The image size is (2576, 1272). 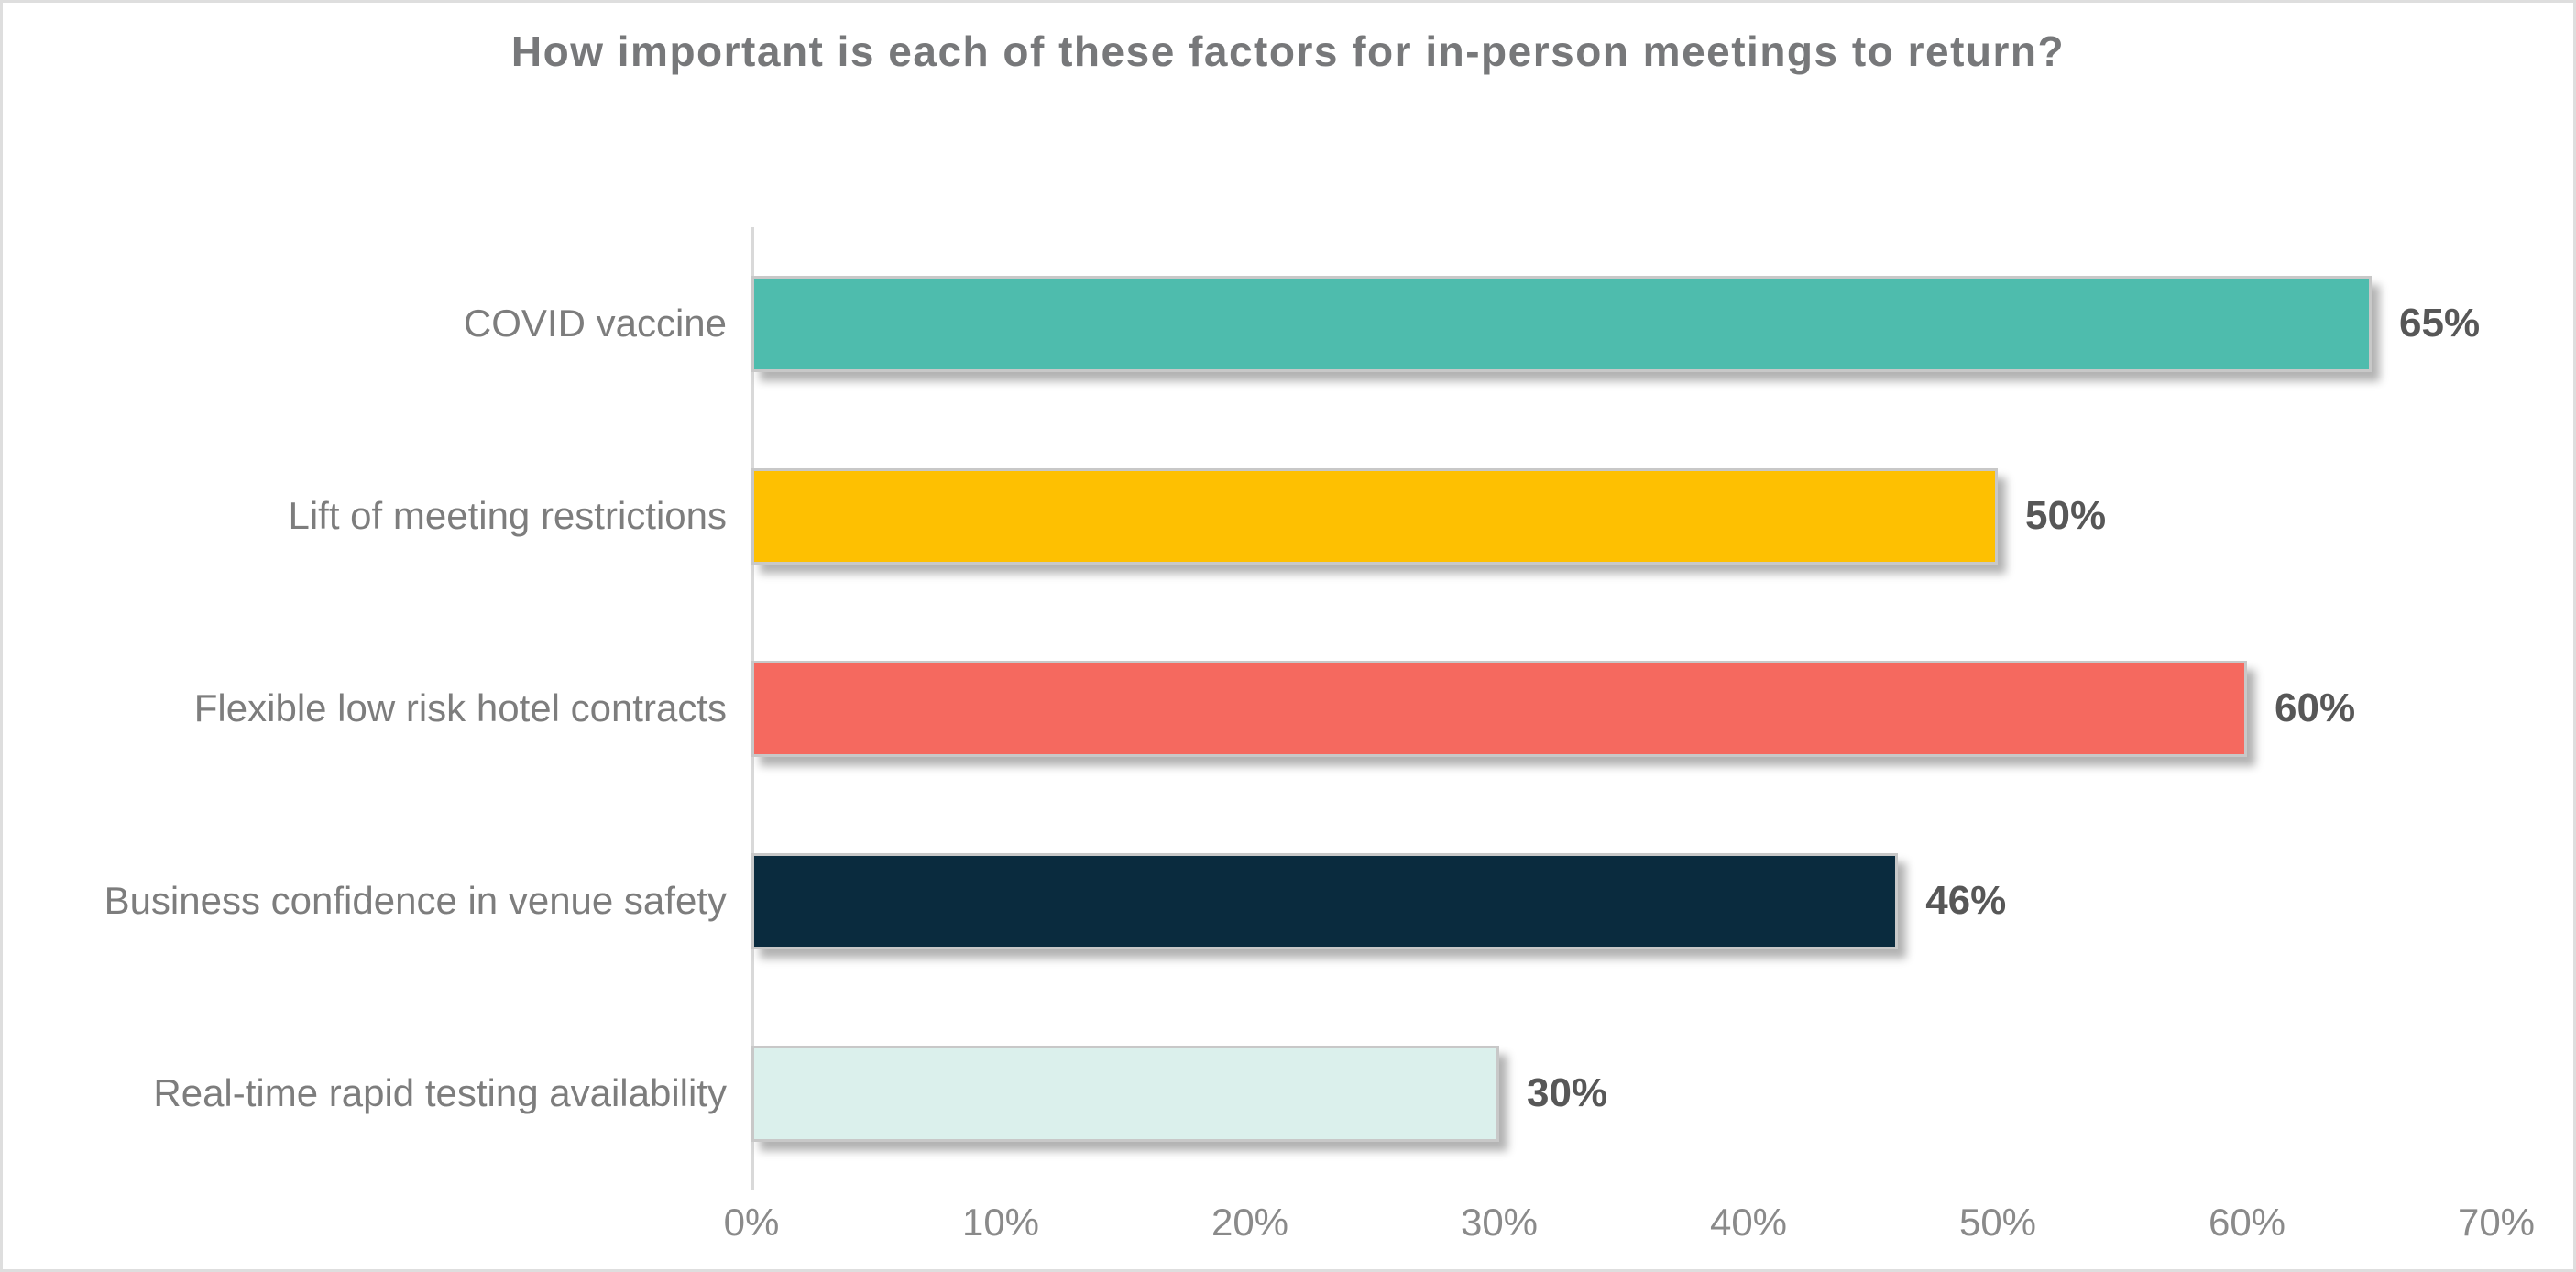 What do you see at coordinates (1567, 1092) in the screenshot?
I see `value-label: 30%` at bounding box center [1567, 1092].